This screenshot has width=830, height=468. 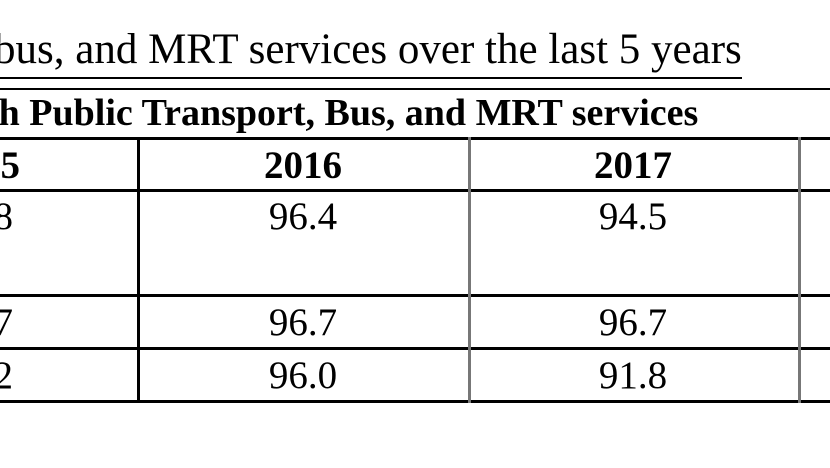 What do you see at coordinates (303, 216) in the screenshot?
I see `row1-value-2016: 96.4` at bounding box center [303, 216].